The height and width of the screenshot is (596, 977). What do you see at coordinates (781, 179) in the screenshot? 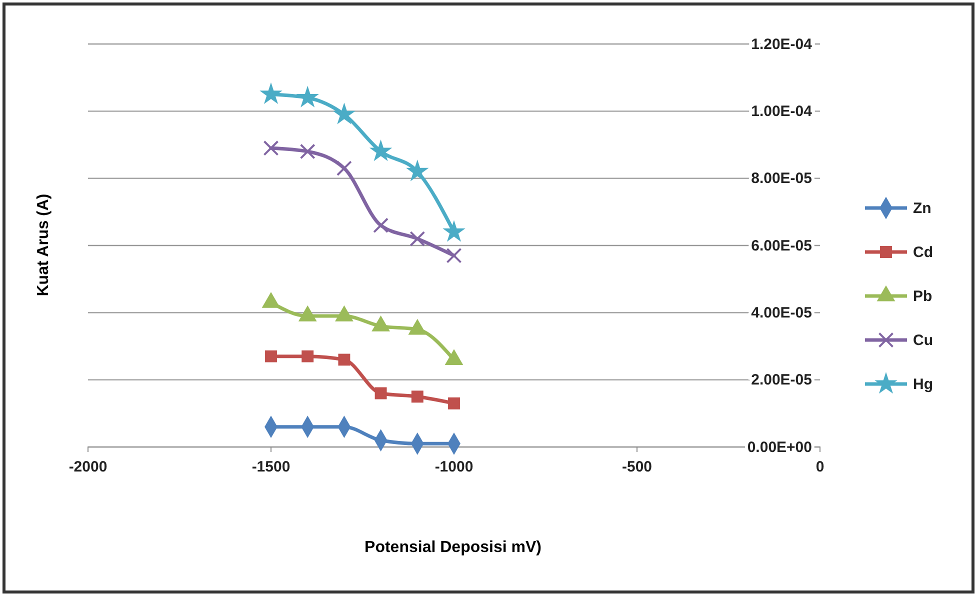
I see `y-tick-label: 8.00E-05` at bounding box center [781, 179].